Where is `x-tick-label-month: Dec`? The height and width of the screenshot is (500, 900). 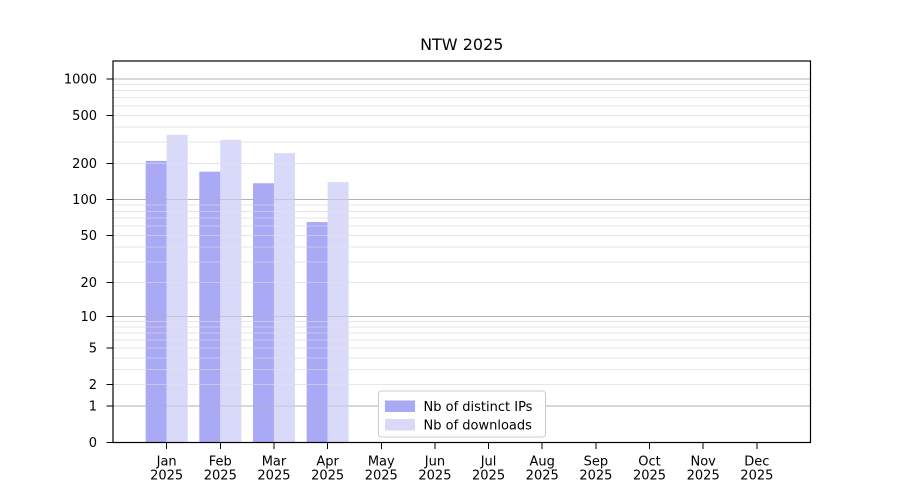 x-tick-label-month: Dec is located at coordinates (756, 462).